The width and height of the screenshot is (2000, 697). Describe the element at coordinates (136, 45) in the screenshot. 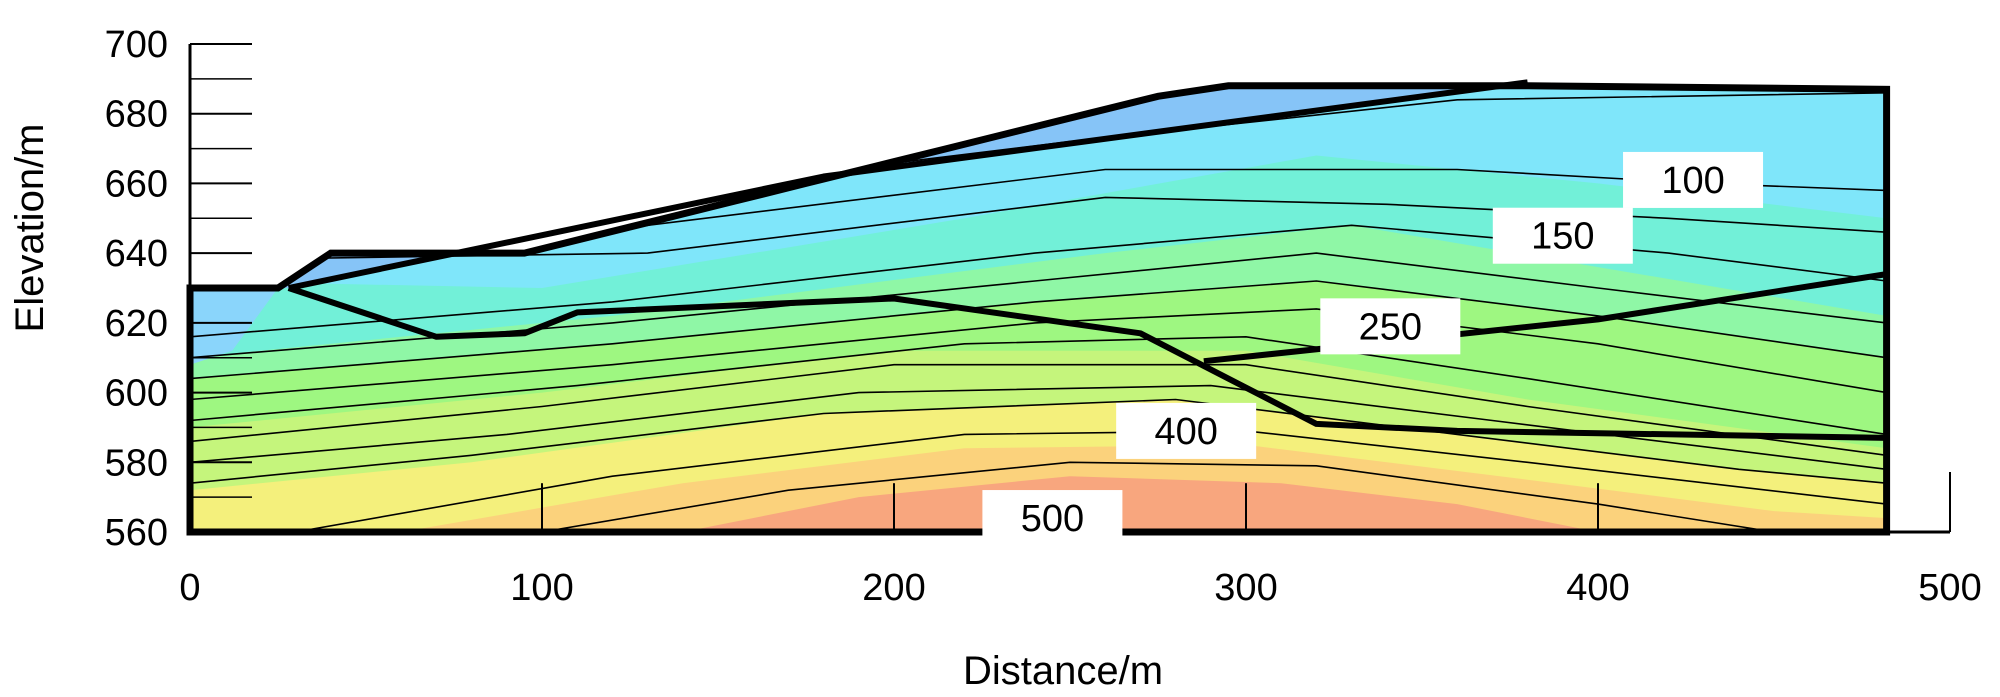

I see `y-tick-label: 700` at that location.